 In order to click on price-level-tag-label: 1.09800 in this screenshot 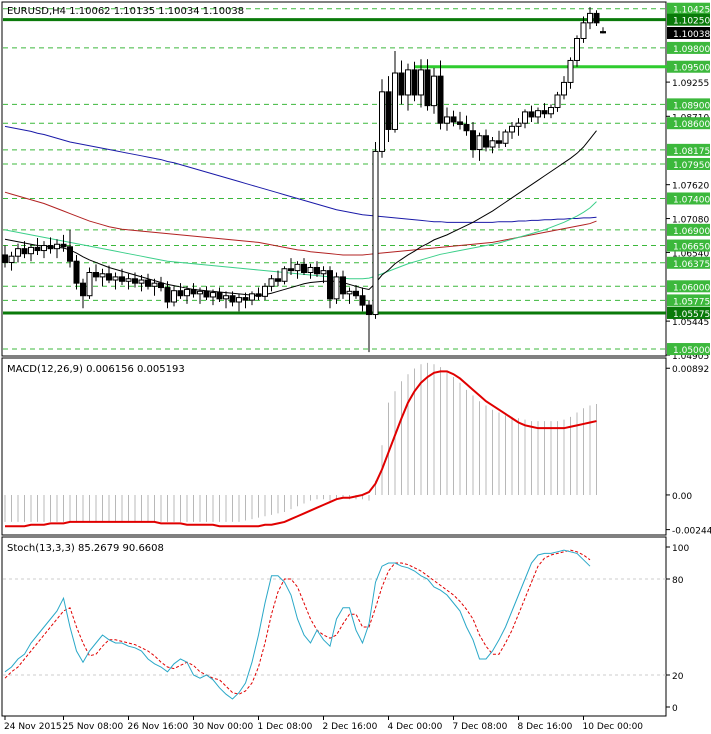, I will do `click(691, 50)`.